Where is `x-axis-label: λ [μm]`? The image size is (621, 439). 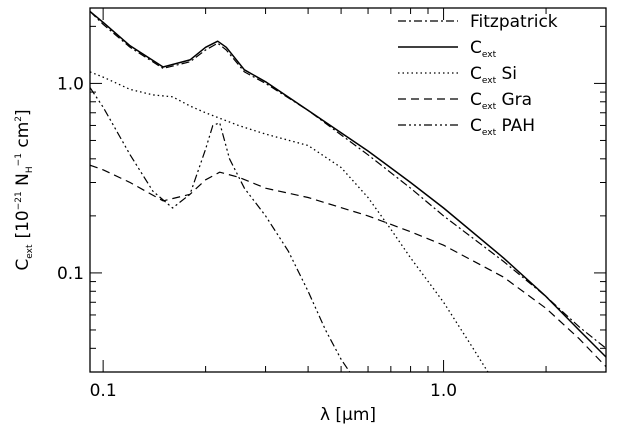 x-axis-label: λ [μm] is located at coordinates (348, 415).